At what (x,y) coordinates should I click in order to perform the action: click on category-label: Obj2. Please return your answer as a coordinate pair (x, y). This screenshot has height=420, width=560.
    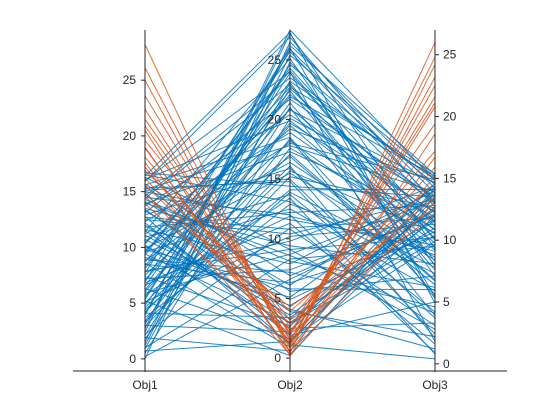
    Looking at the image, I should click on (290, 385).